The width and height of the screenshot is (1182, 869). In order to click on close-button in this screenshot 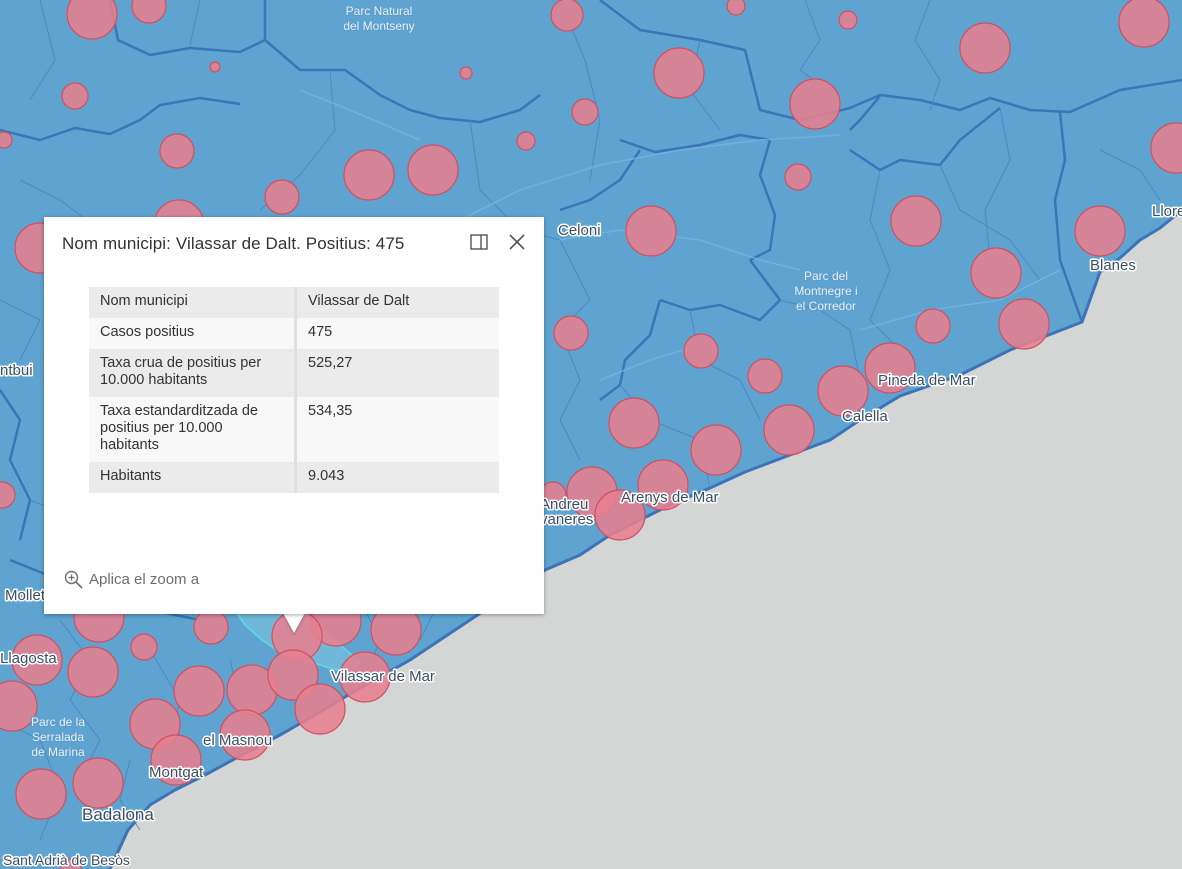, I will do `click(517, 242)`.